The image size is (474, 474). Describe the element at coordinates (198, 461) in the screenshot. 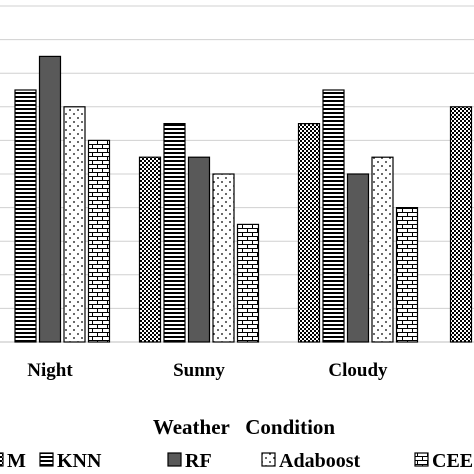

I see `legend-label-rf: RF` at that location.